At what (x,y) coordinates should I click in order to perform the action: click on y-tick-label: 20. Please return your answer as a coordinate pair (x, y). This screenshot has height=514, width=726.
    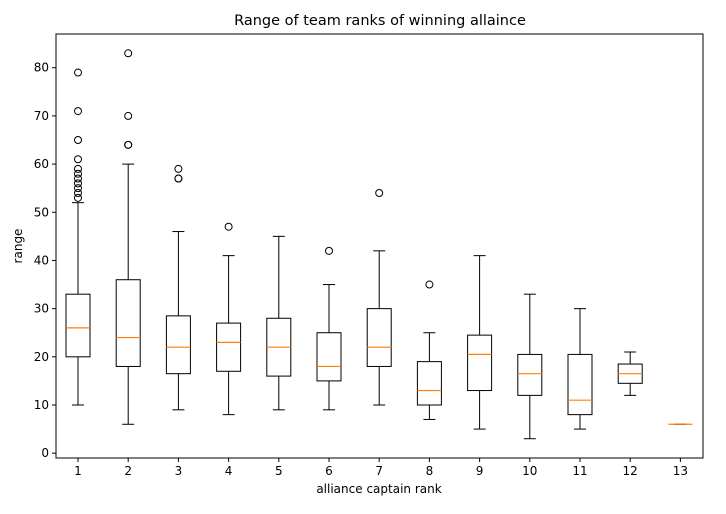
    Looking at the image, I should click on (41, 357).